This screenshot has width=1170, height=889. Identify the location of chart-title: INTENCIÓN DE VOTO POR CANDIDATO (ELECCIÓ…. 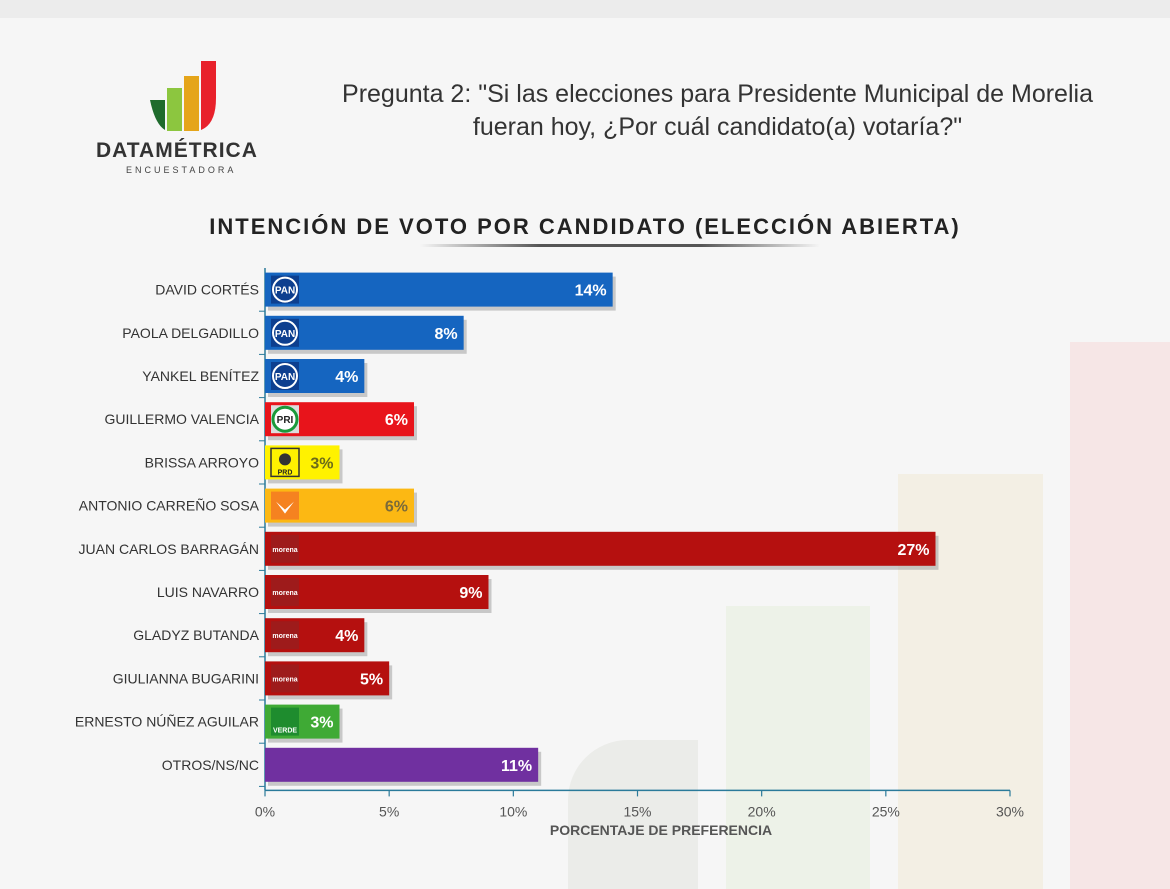
(585, 226).